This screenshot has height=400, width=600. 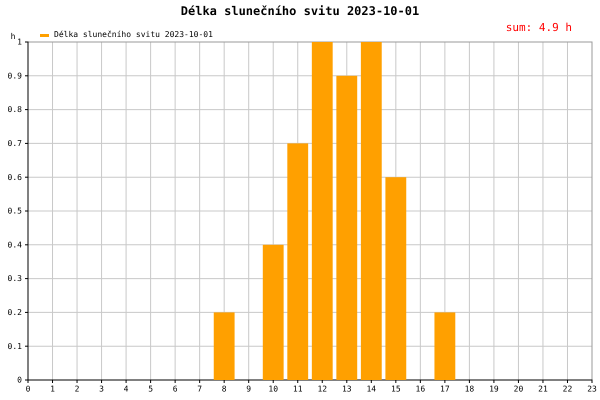 I want to click on x-tick-label: 17, so click(x=445, y=389).